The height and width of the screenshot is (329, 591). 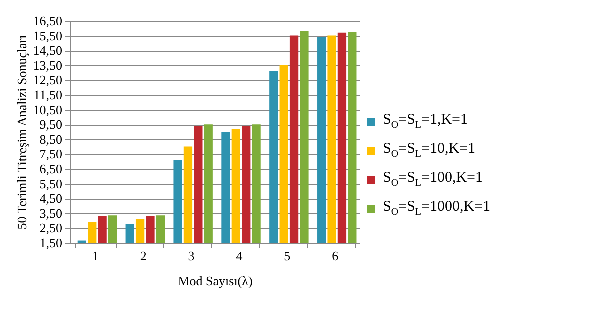 I want to click on y-tick-label: 12,50, so click(x=47, y=80).